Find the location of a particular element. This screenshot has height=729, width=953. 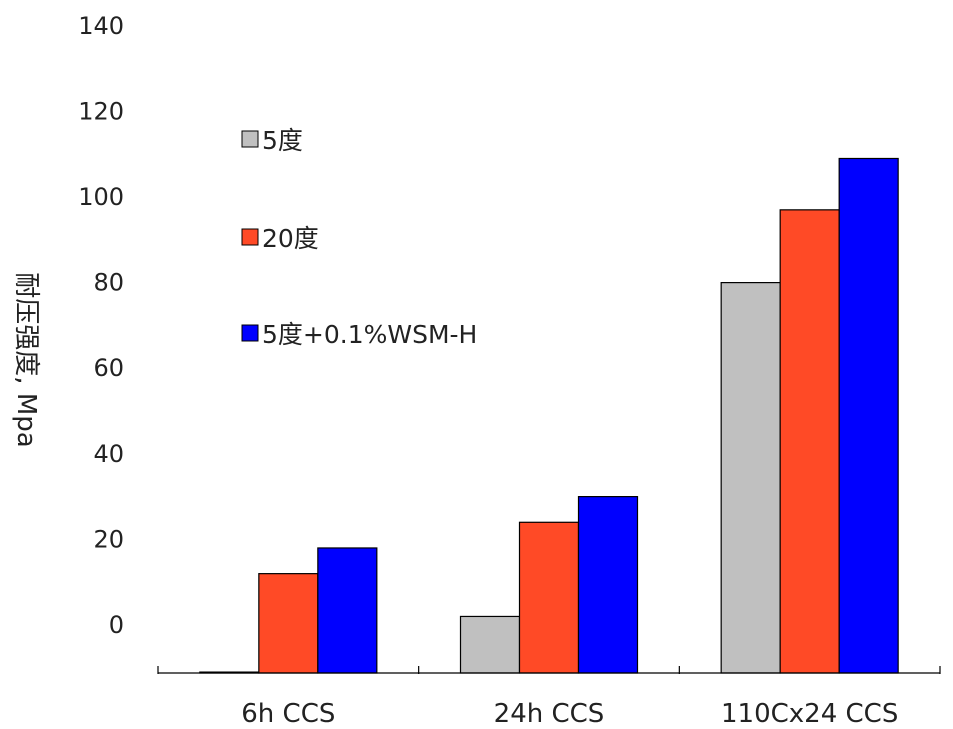

legend-label: 5度 is located at coordinates (282, 140).